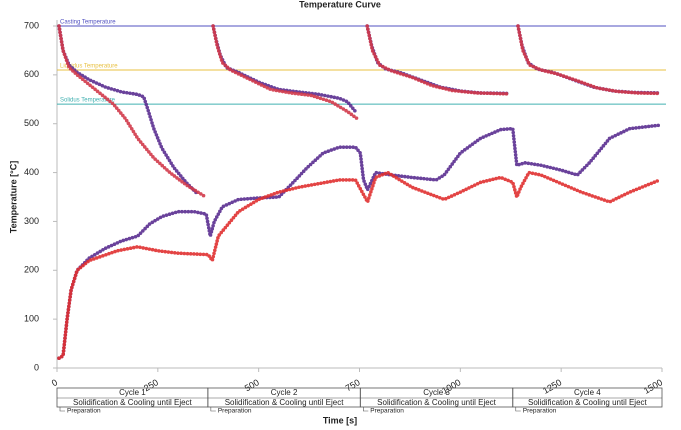  What do you see at coordinates (31, 221) in the screenshot?
I see `y-tick-label: 300` at bounding box center [31, 221].